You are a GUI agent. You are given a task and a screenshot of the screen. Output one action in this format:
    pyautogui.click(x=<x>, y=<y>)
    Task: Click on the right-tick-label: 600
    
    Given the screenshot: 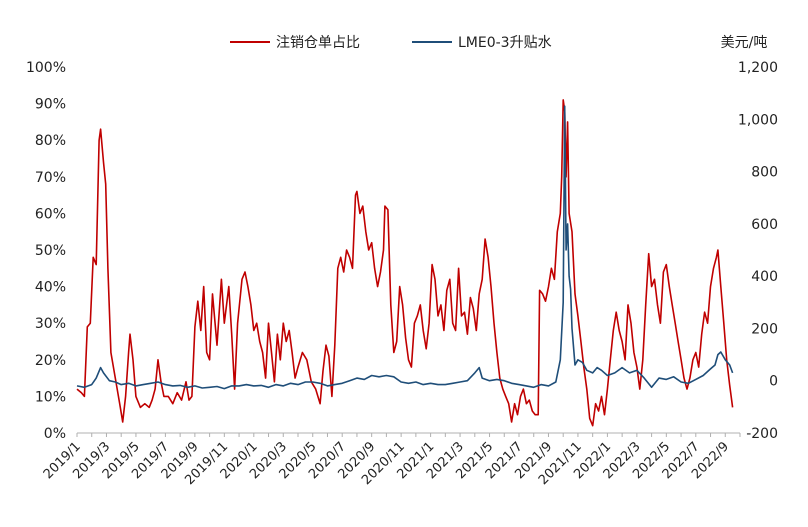 What is the action you would take?
    pyautogui.click(x=764, y=225)
    